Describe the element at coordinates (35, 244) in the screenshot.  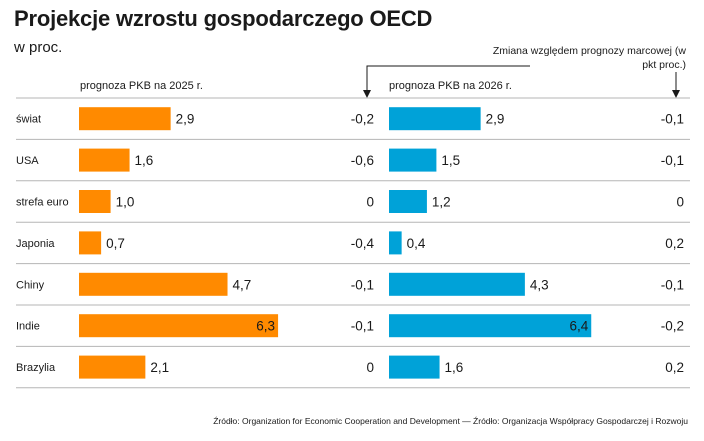
I see `category-label: Japonia` at that location.